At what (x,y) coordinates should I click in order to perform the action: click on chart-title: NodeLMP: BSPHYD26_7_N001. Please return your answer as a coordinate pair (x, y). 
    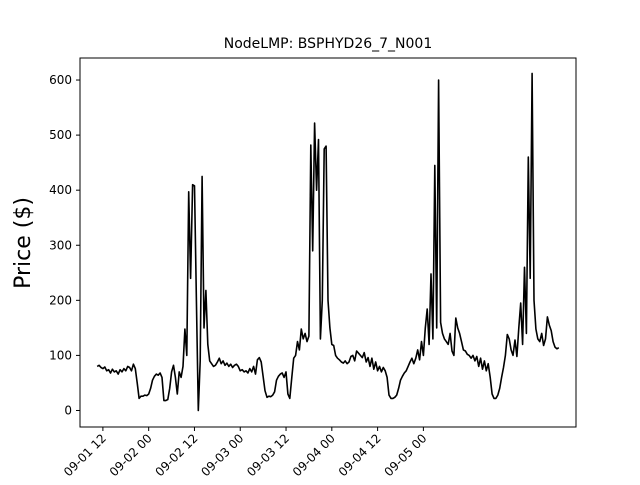
    Looking at the image, I should click on (328, 44).